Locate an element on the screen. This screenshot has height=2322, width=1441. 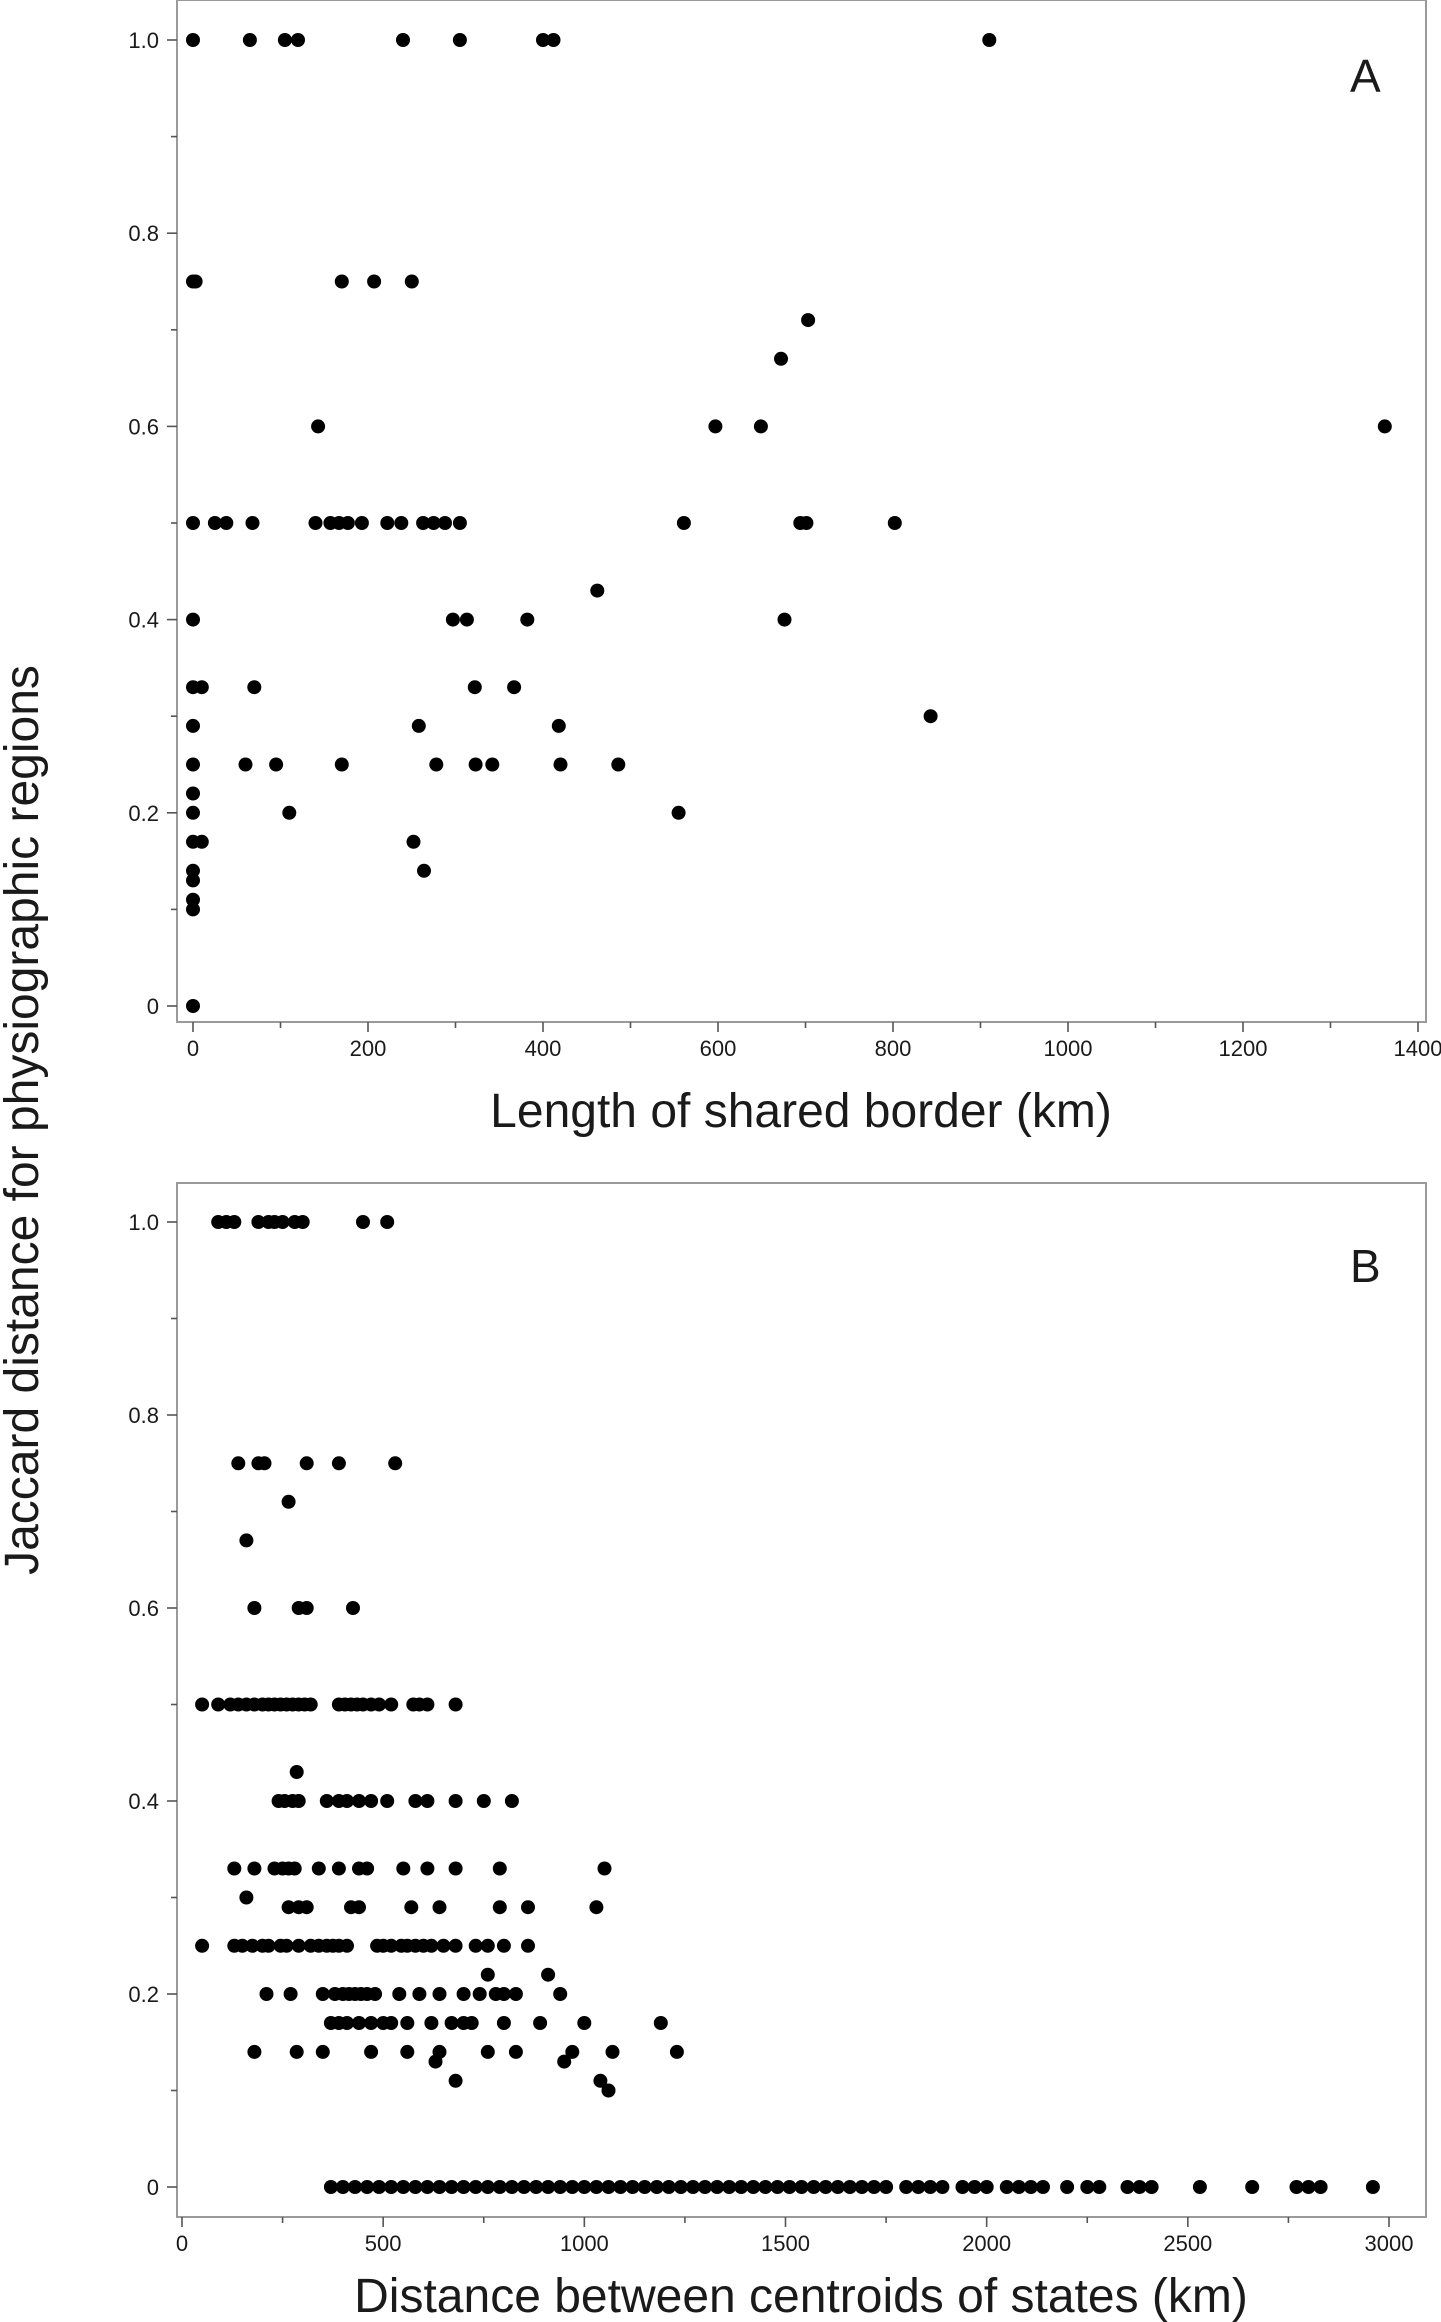
panel-a-y-tick-label: 0.6 is located at coordinates (143, 426).